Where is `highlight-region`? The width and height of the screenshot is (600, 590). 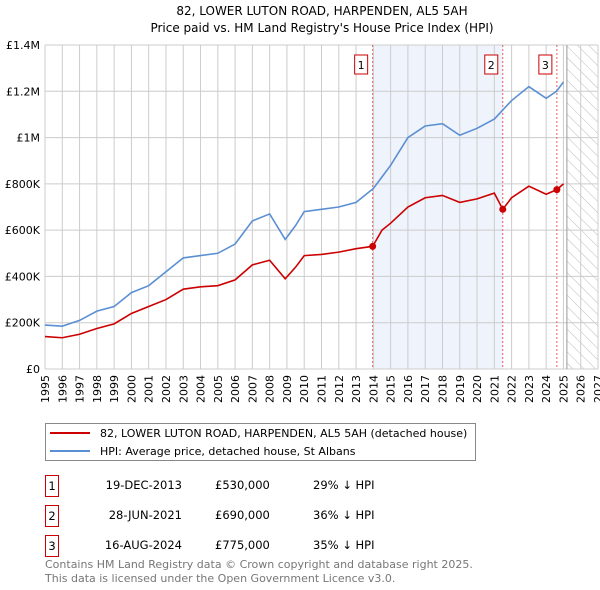 highlight-region is located at coordinates (437, 207).